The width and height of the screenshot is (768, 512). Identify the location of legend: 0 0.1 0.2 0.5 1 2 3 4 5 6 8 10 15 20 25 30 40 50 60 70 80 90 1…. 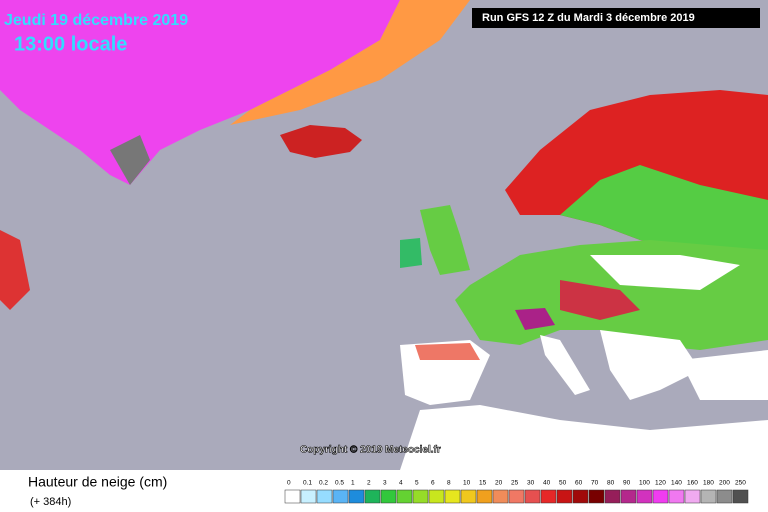
(516, 492).